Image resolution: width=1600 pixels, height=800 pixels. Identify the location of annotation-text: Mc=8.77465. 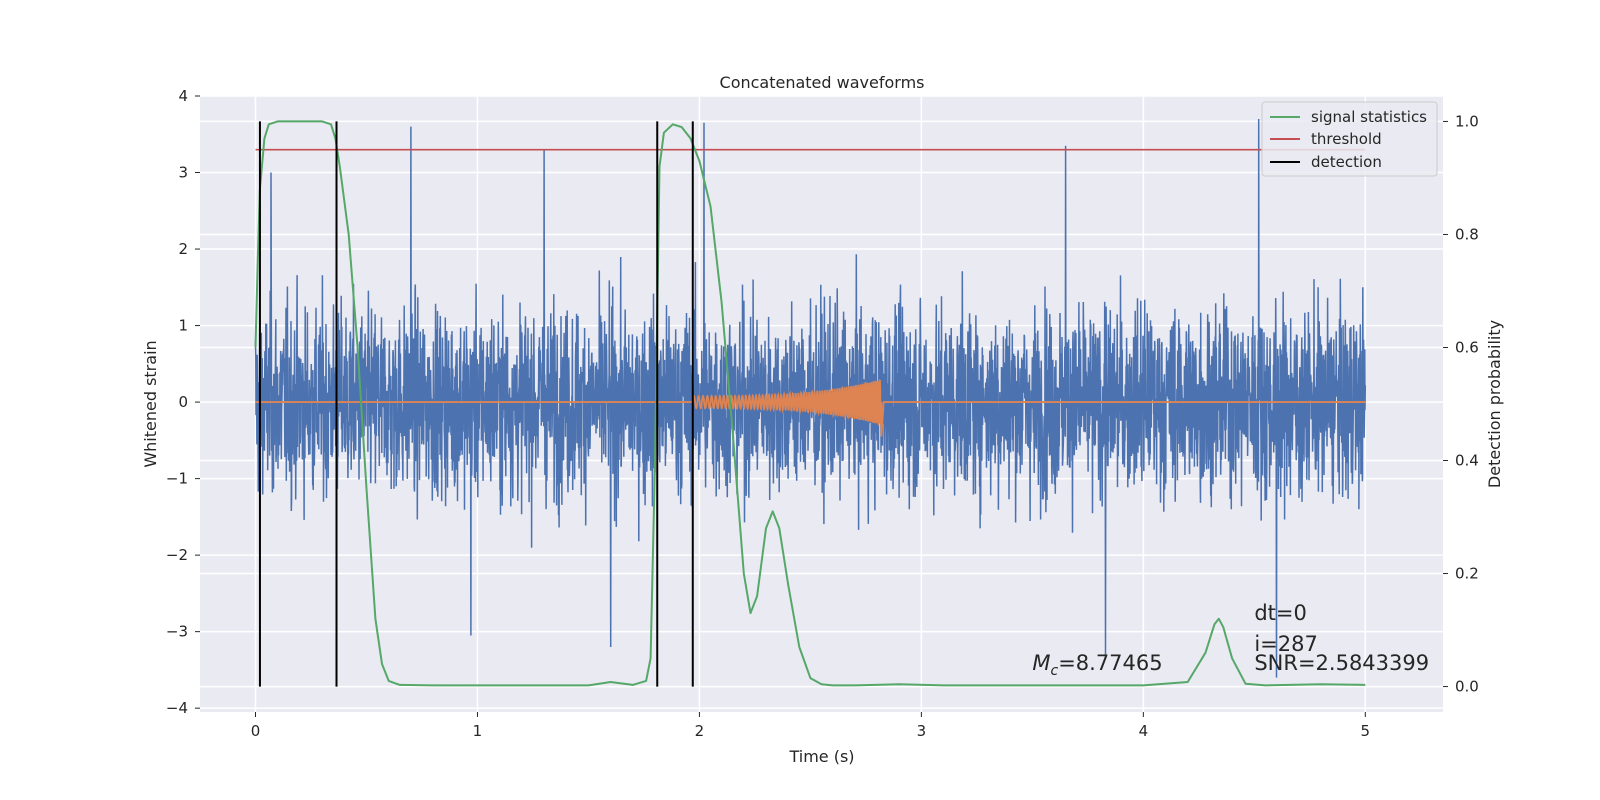
(1097, 665).